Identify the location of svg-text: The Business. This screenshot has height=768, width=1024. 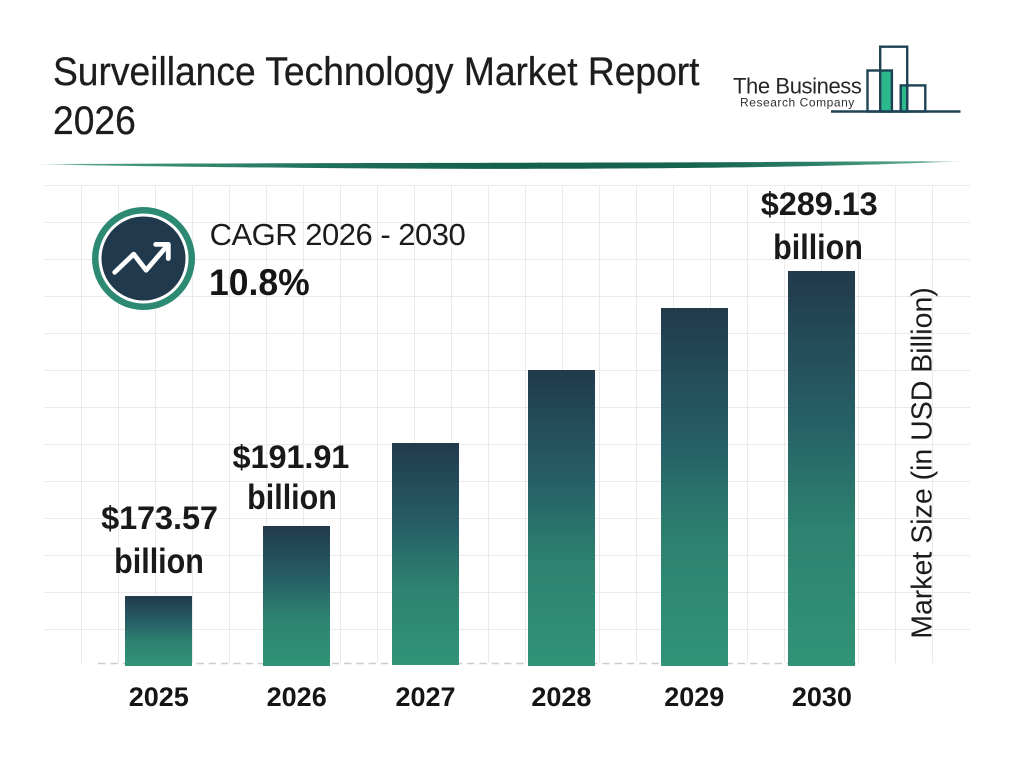
(797, 86).